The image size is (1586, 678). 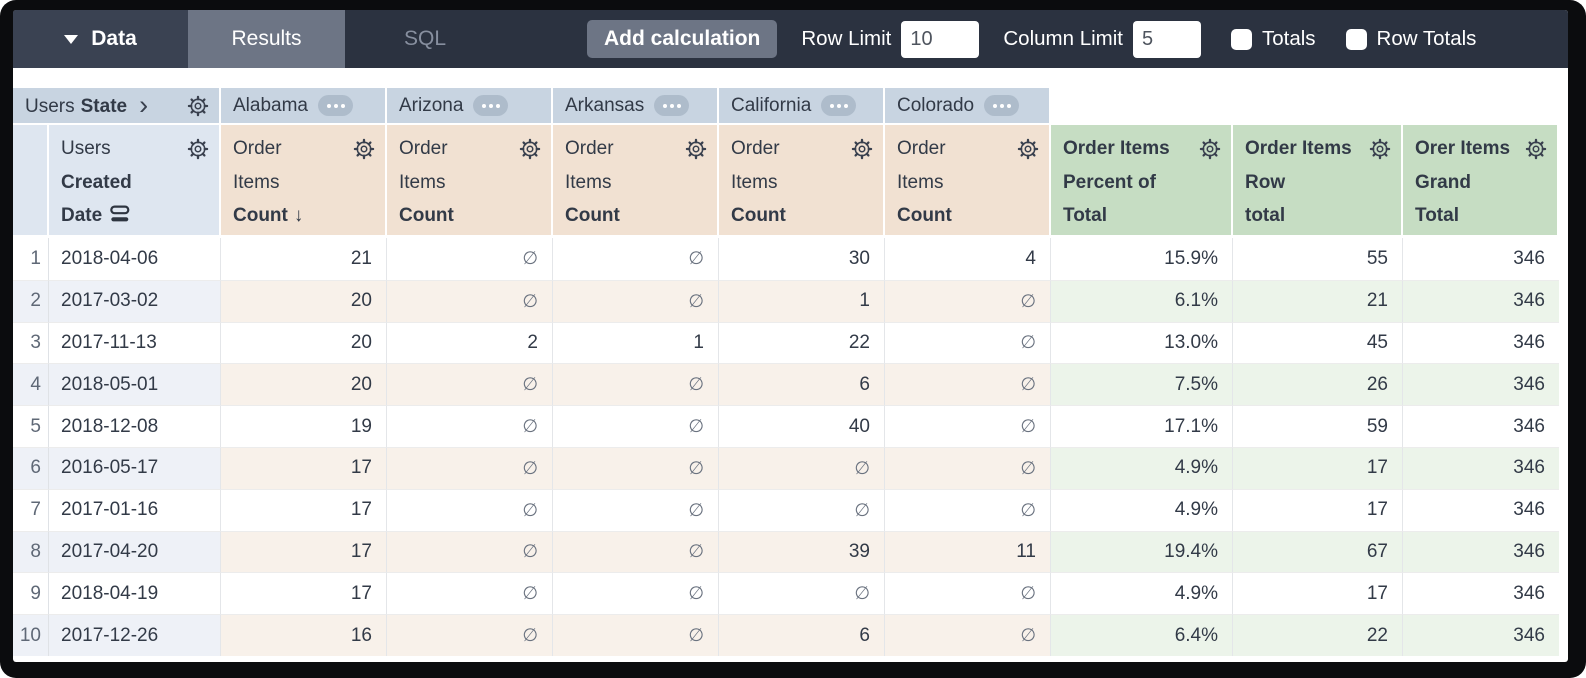 I want to click on value-cell: 2, so click(x=470, y=342).